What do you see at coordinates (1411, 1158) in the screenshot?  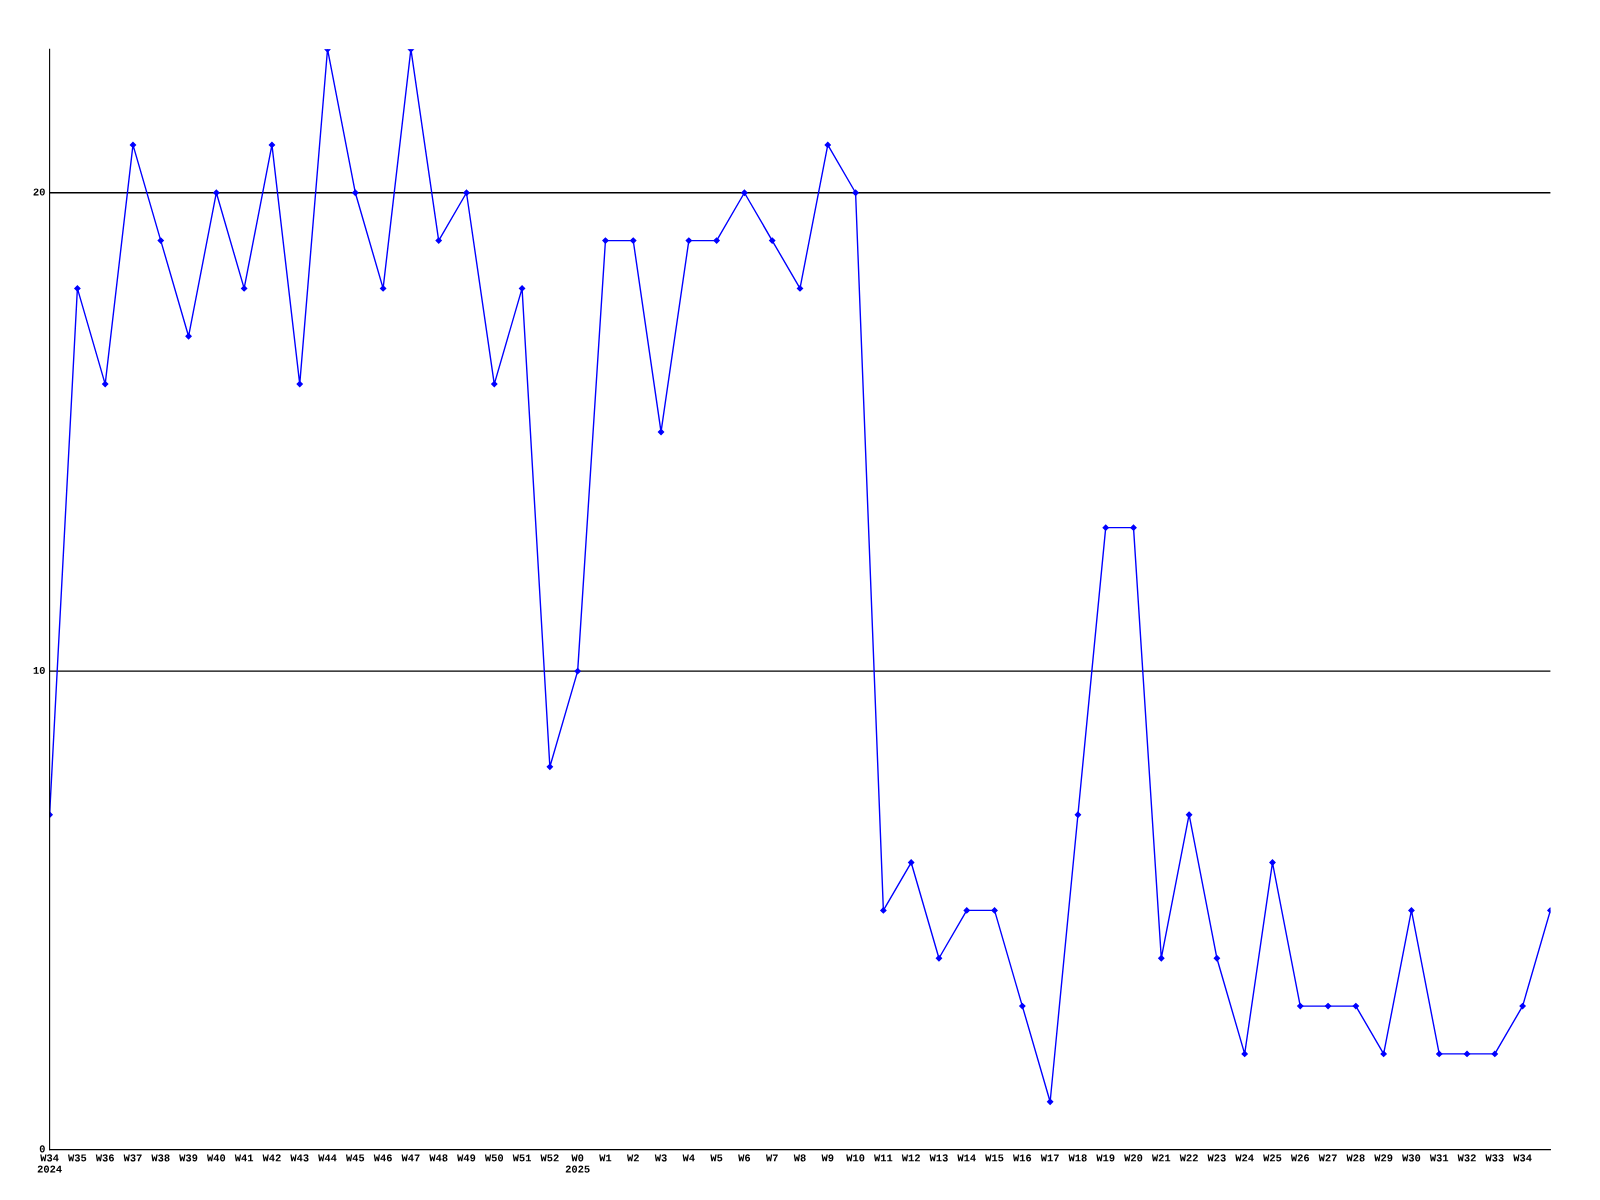 I see `x-tick-label: W30` at bounding box center [1411, 1158].